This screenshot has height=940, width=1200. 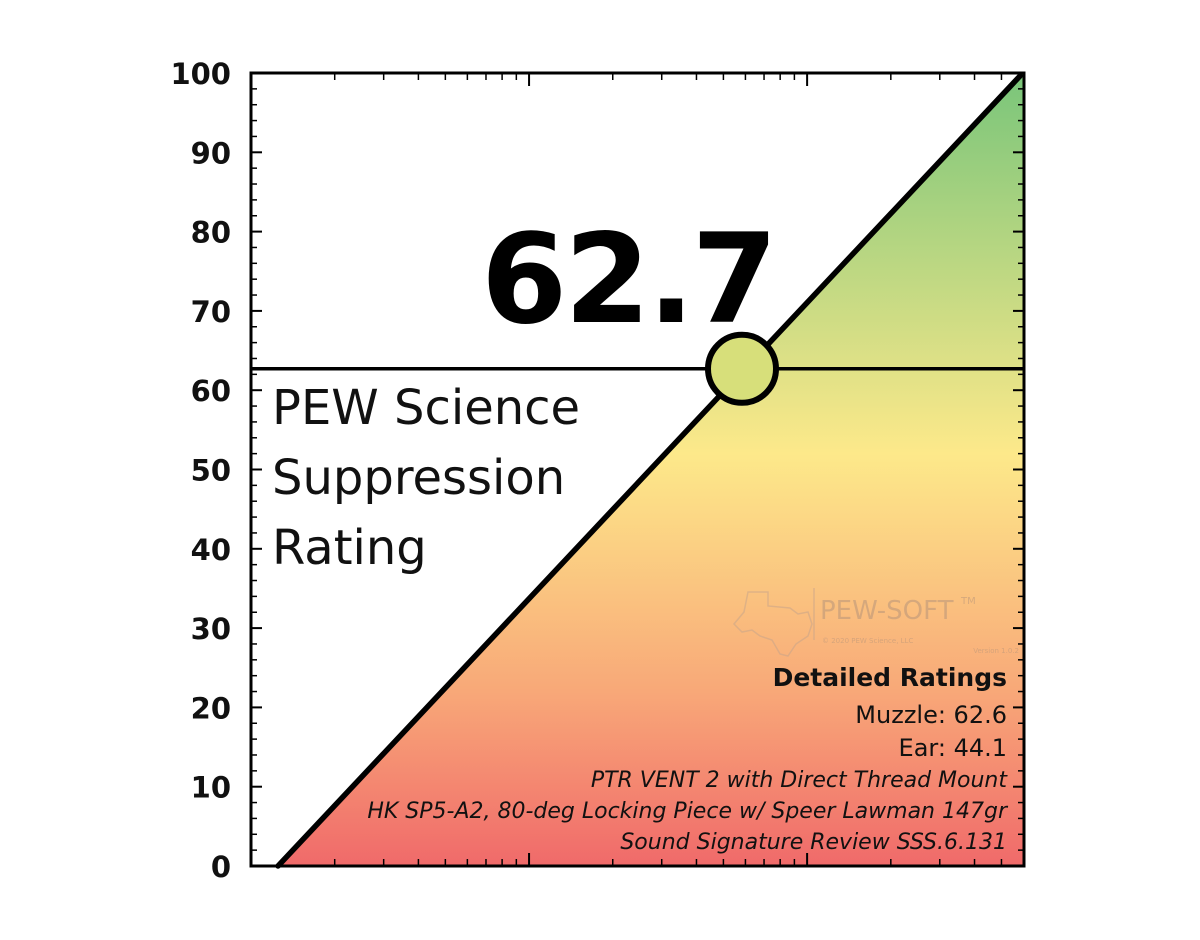 I want to click on rating-title-line-3: Rating, so click(x=349, y=548).